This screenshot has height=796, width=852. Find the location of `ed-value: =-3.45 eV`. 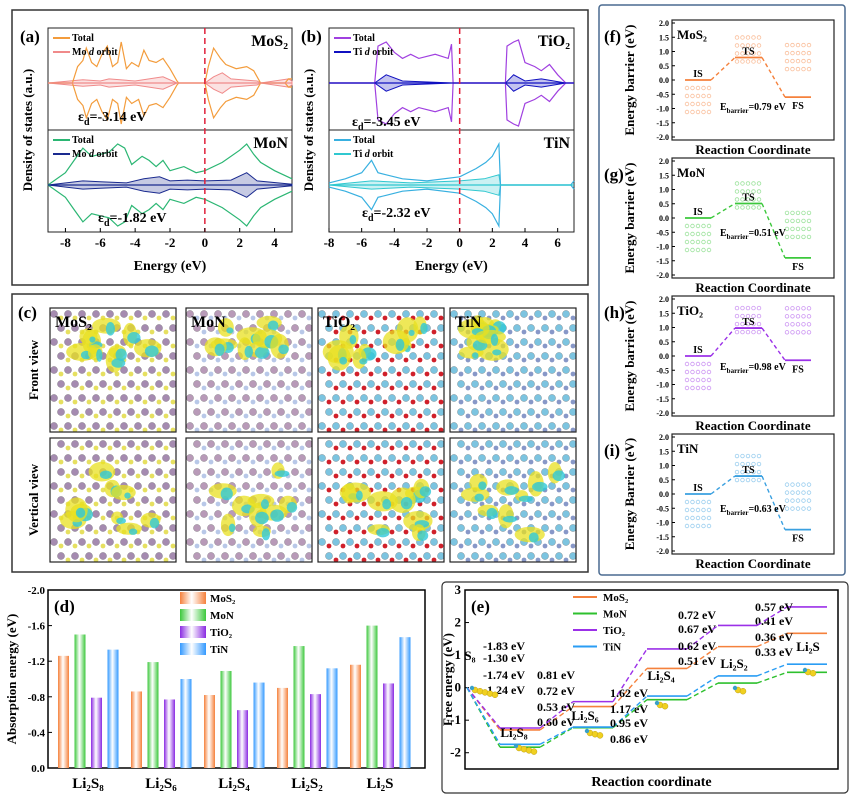

ed-value: =-3.45 eV is located at coordinates (392, 122).